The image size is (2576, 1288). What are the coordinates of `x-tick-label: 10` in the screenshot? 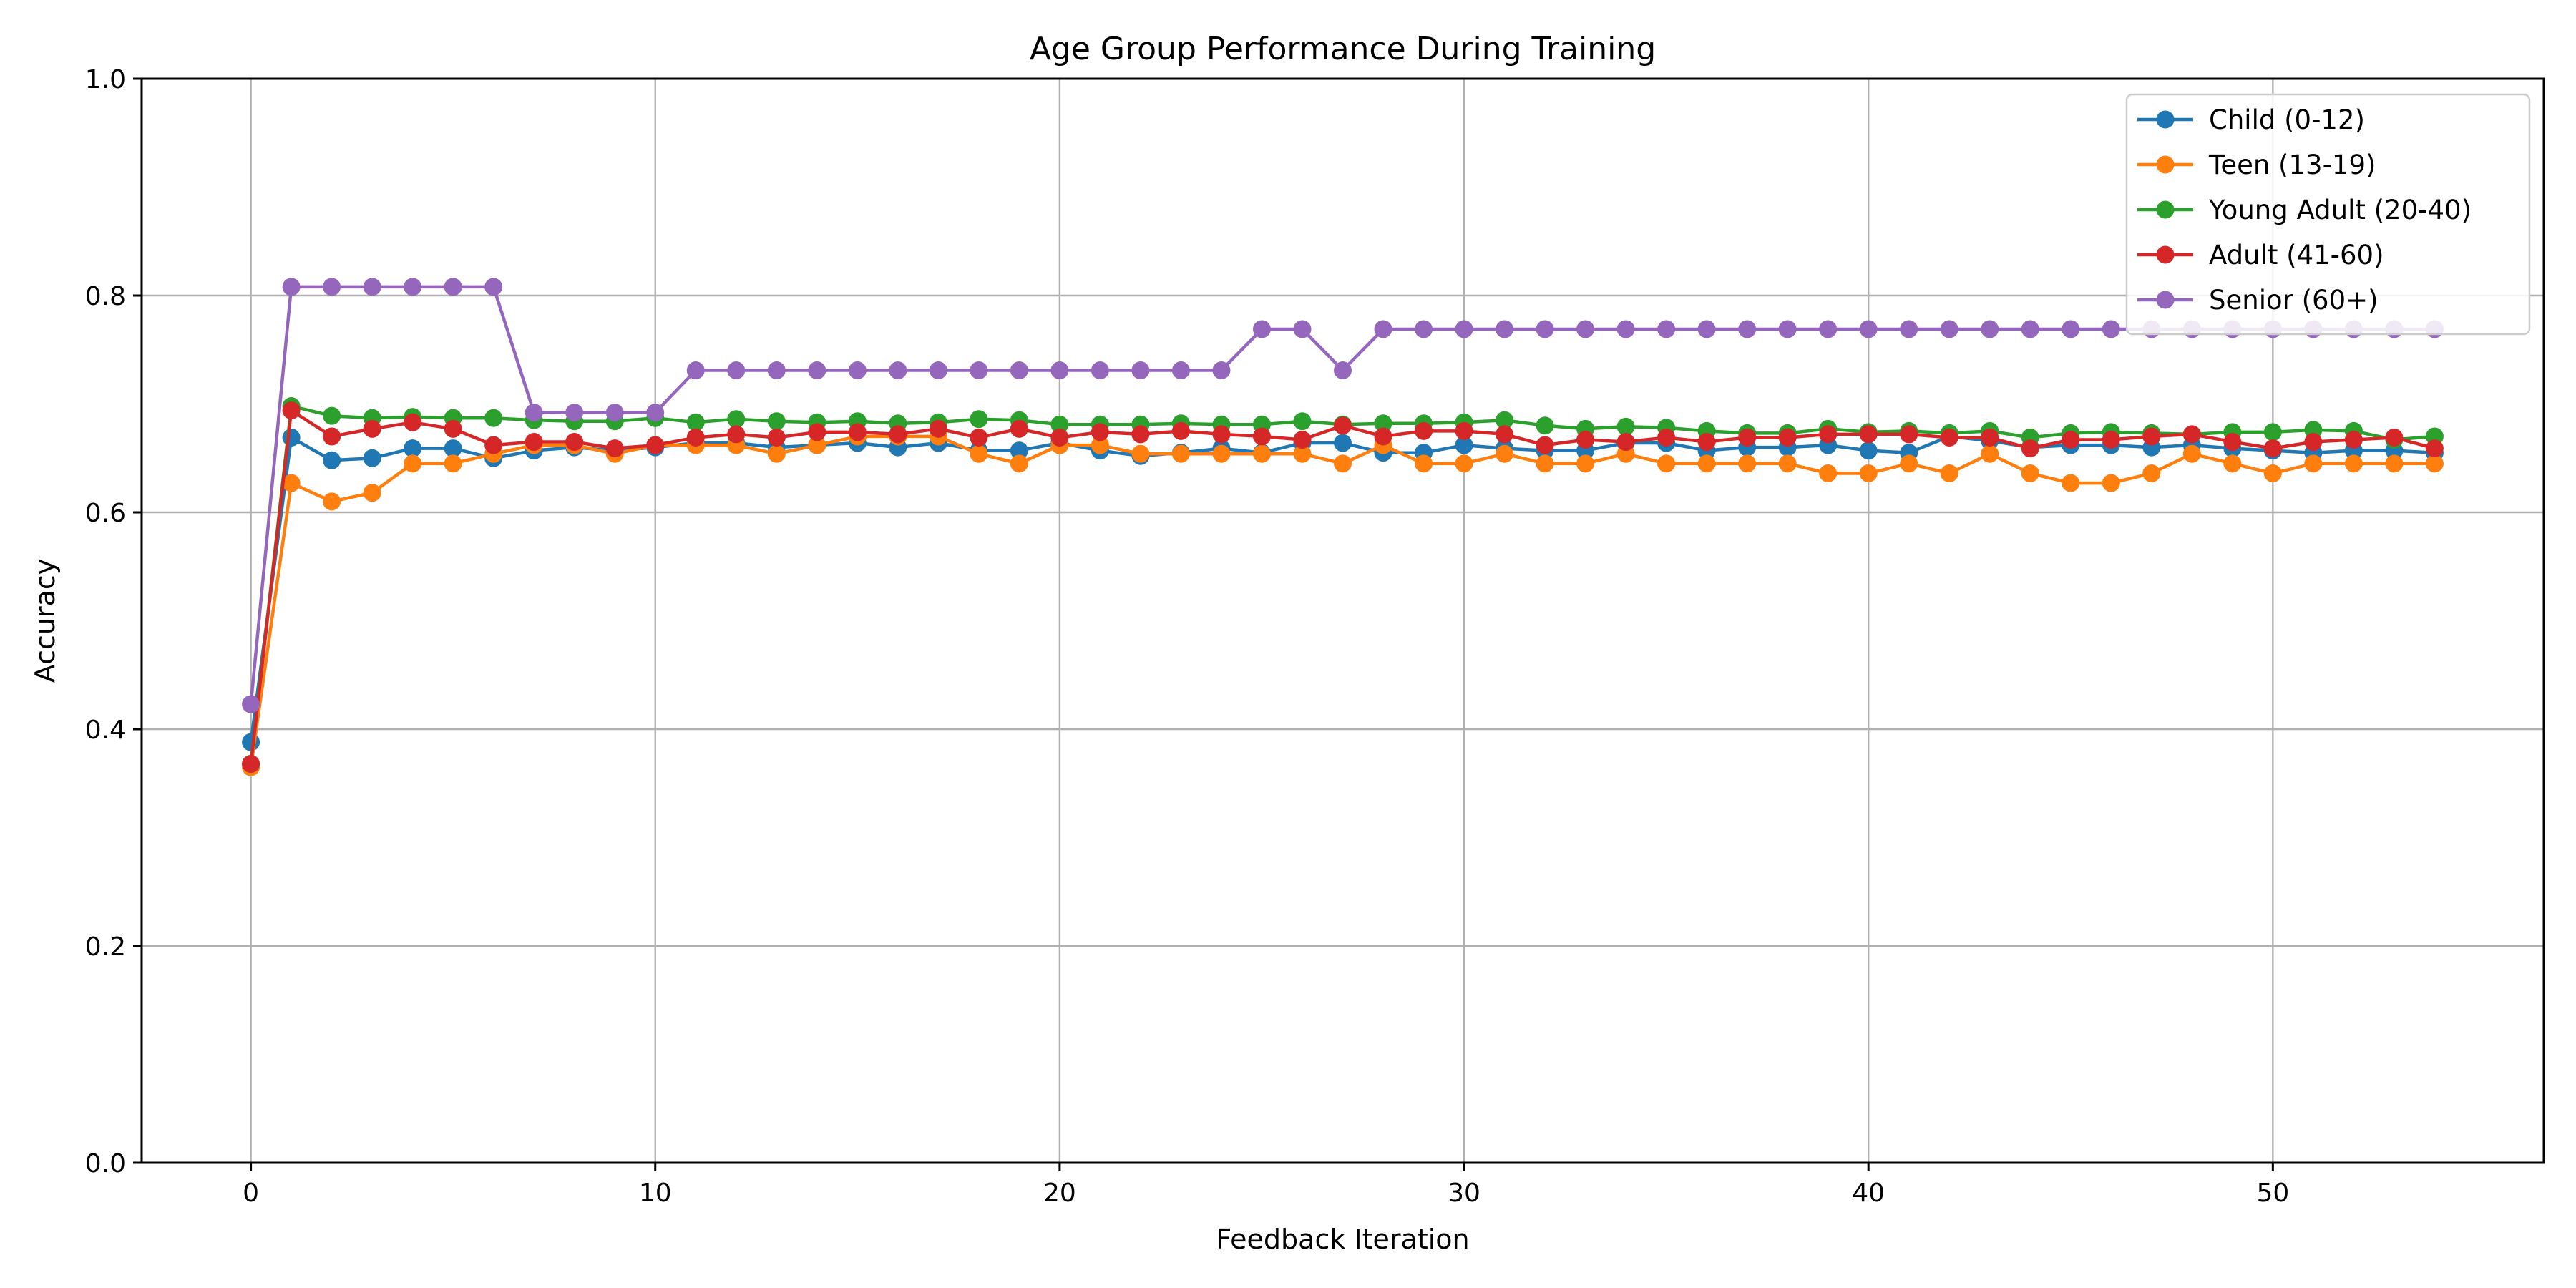 It's located at (655, 1193).